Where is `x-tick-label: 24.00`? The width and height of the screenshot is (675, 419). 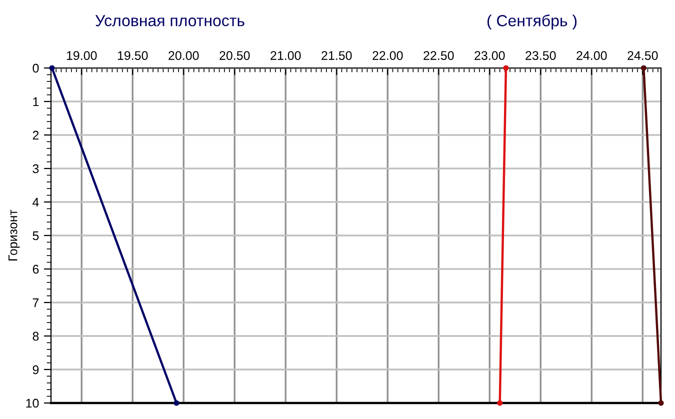
x-tick-label: 24.00 is located at coordinates (591, 55).